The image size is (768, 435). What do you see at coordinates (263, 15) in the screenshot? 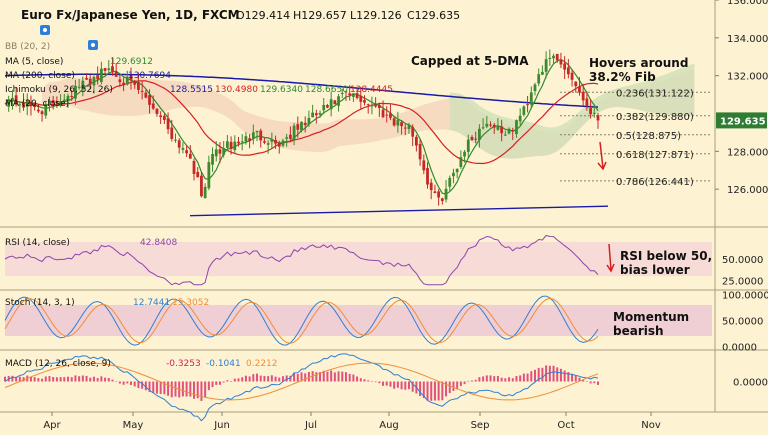
I see `ohlc-O: O129.414` at bounding box center [263, 15].